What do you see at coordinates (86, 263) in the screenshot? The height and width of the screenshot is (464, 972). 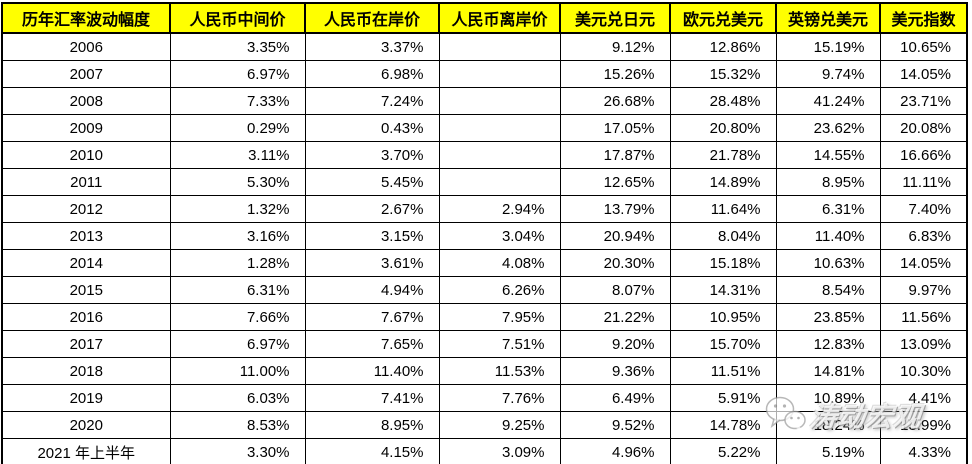 I see `year-cell: 2014` at bounding box center [86, 263].